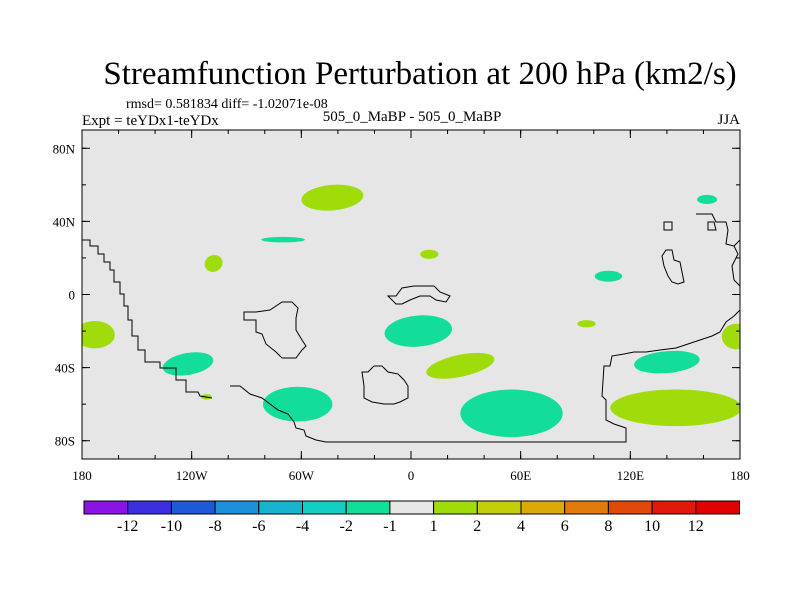 Image resolution: width=800 pixels, height=600 pixels. What do you see at coordinates (434, 526) in the screenshot?
I see `colorbar-label: 1` at bounding box center [434, 526].